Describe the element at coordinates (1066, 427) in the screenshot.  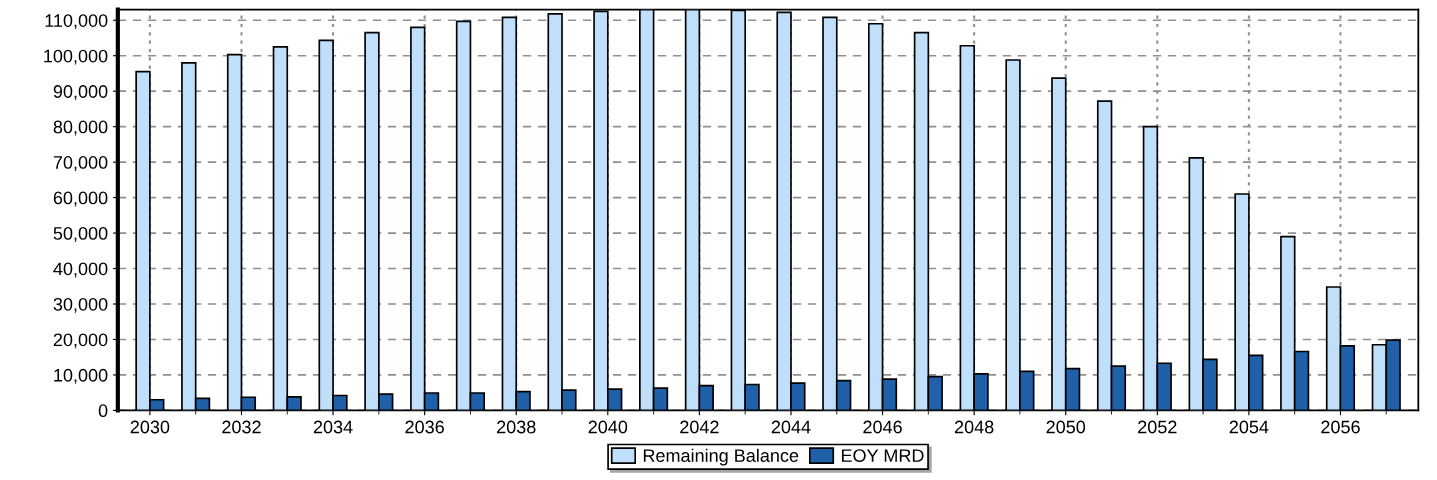
I see `x-tick-label: 2050` at that location.